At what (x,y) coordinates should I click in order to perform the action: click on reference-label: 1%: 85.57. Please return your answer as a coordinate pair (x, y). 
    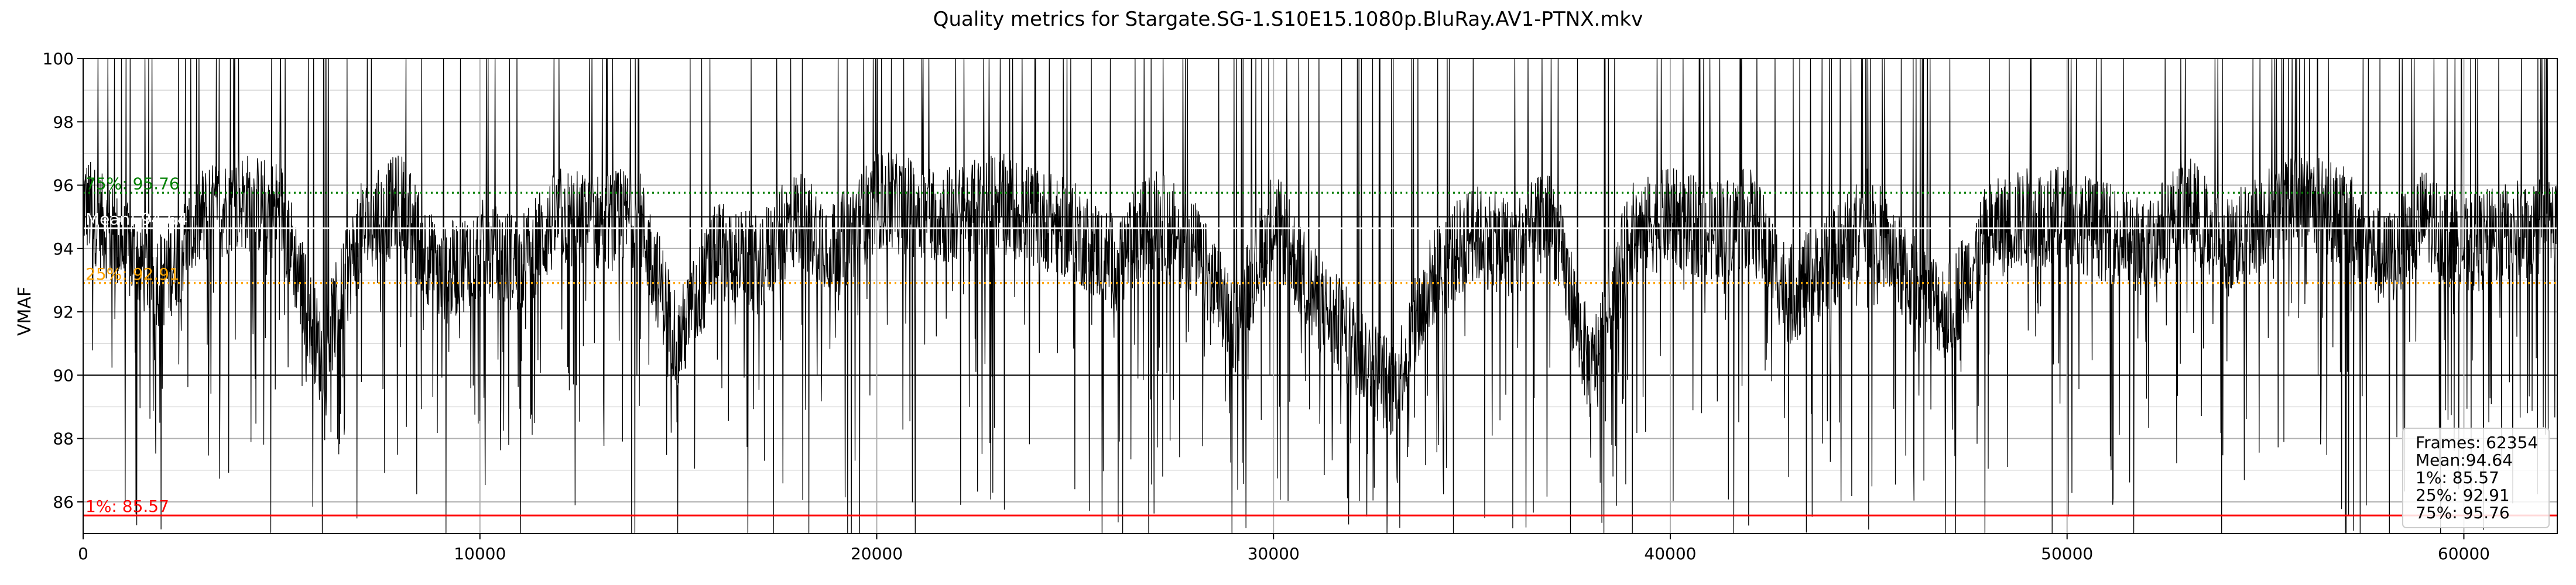
    Looking at the image, I should click on (127, 506).